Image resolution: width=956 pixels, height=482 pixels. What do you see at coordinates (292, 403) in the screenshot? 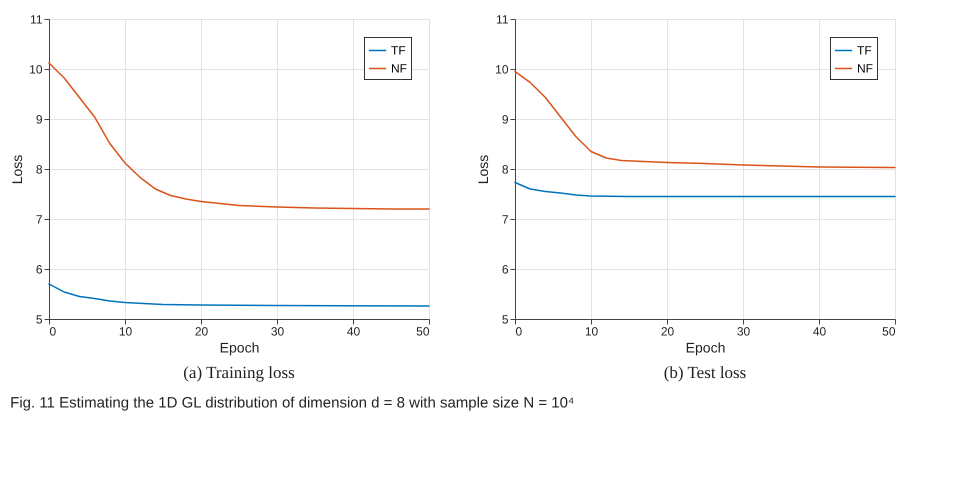
I see `caption: Fig. 11 Estimating the 1D GL distribution of dimension d = 8 with sample size N = 10⁴` at bounding box center [292, 403].